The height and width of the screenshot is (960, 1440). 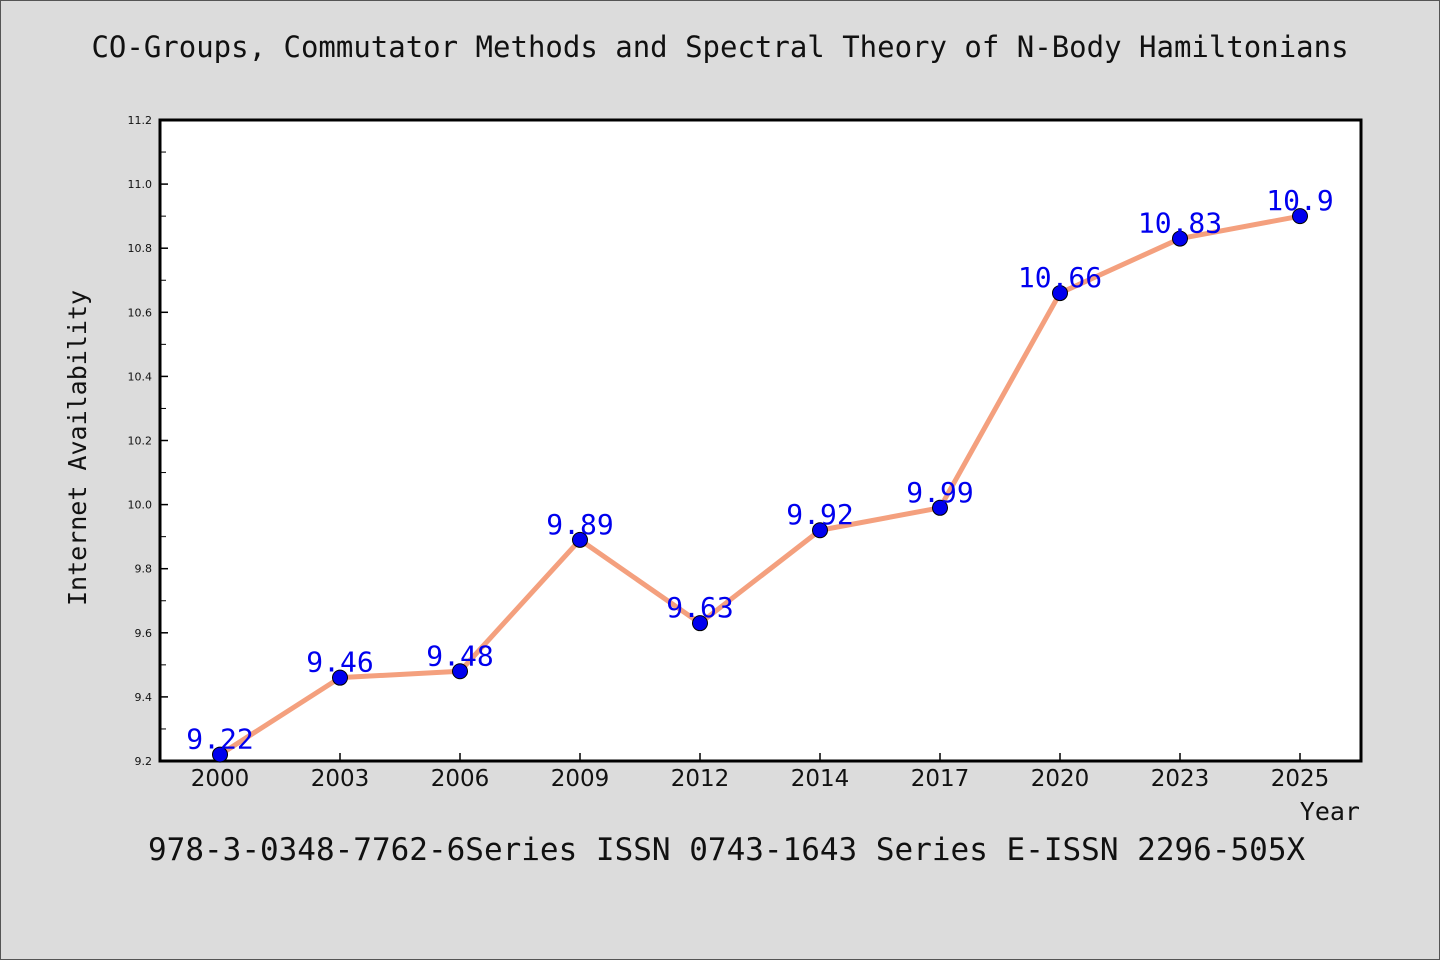 I want to click on x-axis-label: Year, so click(x=1330, y=811).